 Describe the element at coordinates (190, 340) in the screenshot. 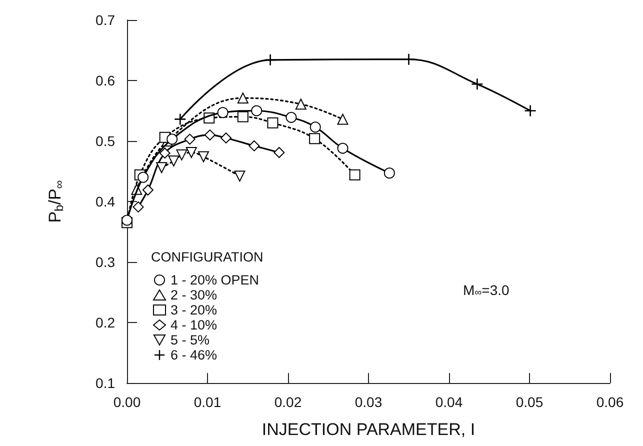

I see `legend-label: 5 - 5%` at that location.